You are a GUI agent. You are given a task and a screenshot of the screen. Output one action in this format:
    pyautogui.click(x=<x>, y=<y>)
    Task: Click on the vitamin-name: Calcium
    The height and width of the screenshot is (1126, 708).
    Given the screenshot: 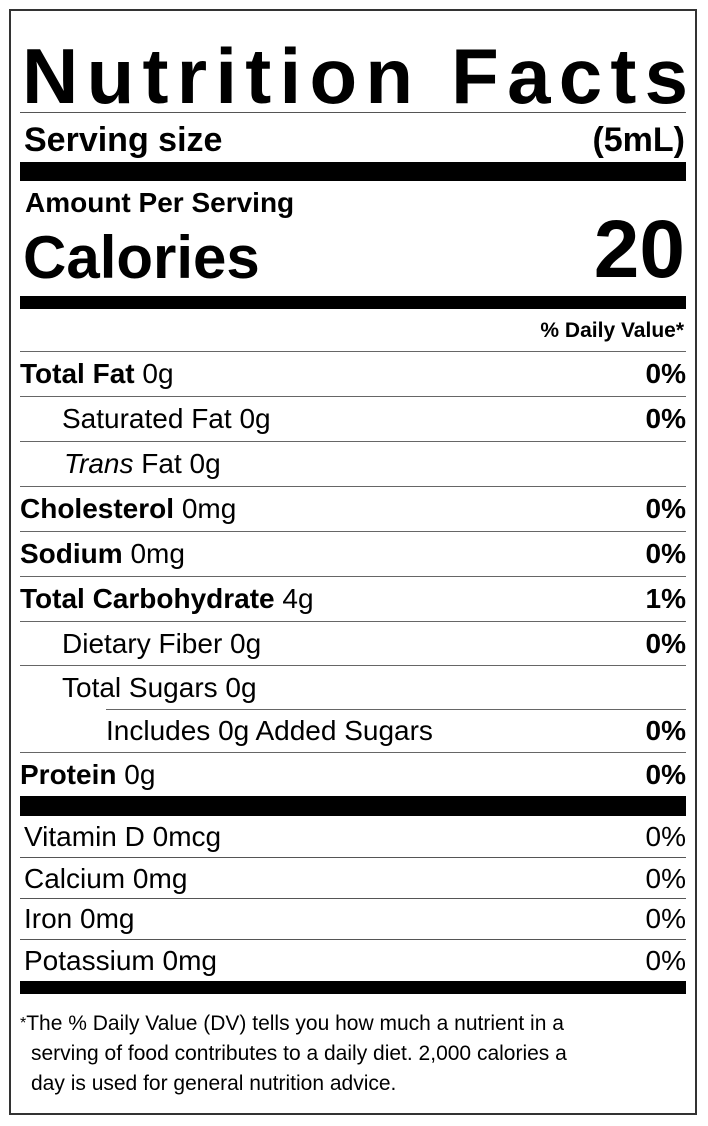 What is the action you would take?
    pyautogui.click(x=75, y=878)
    